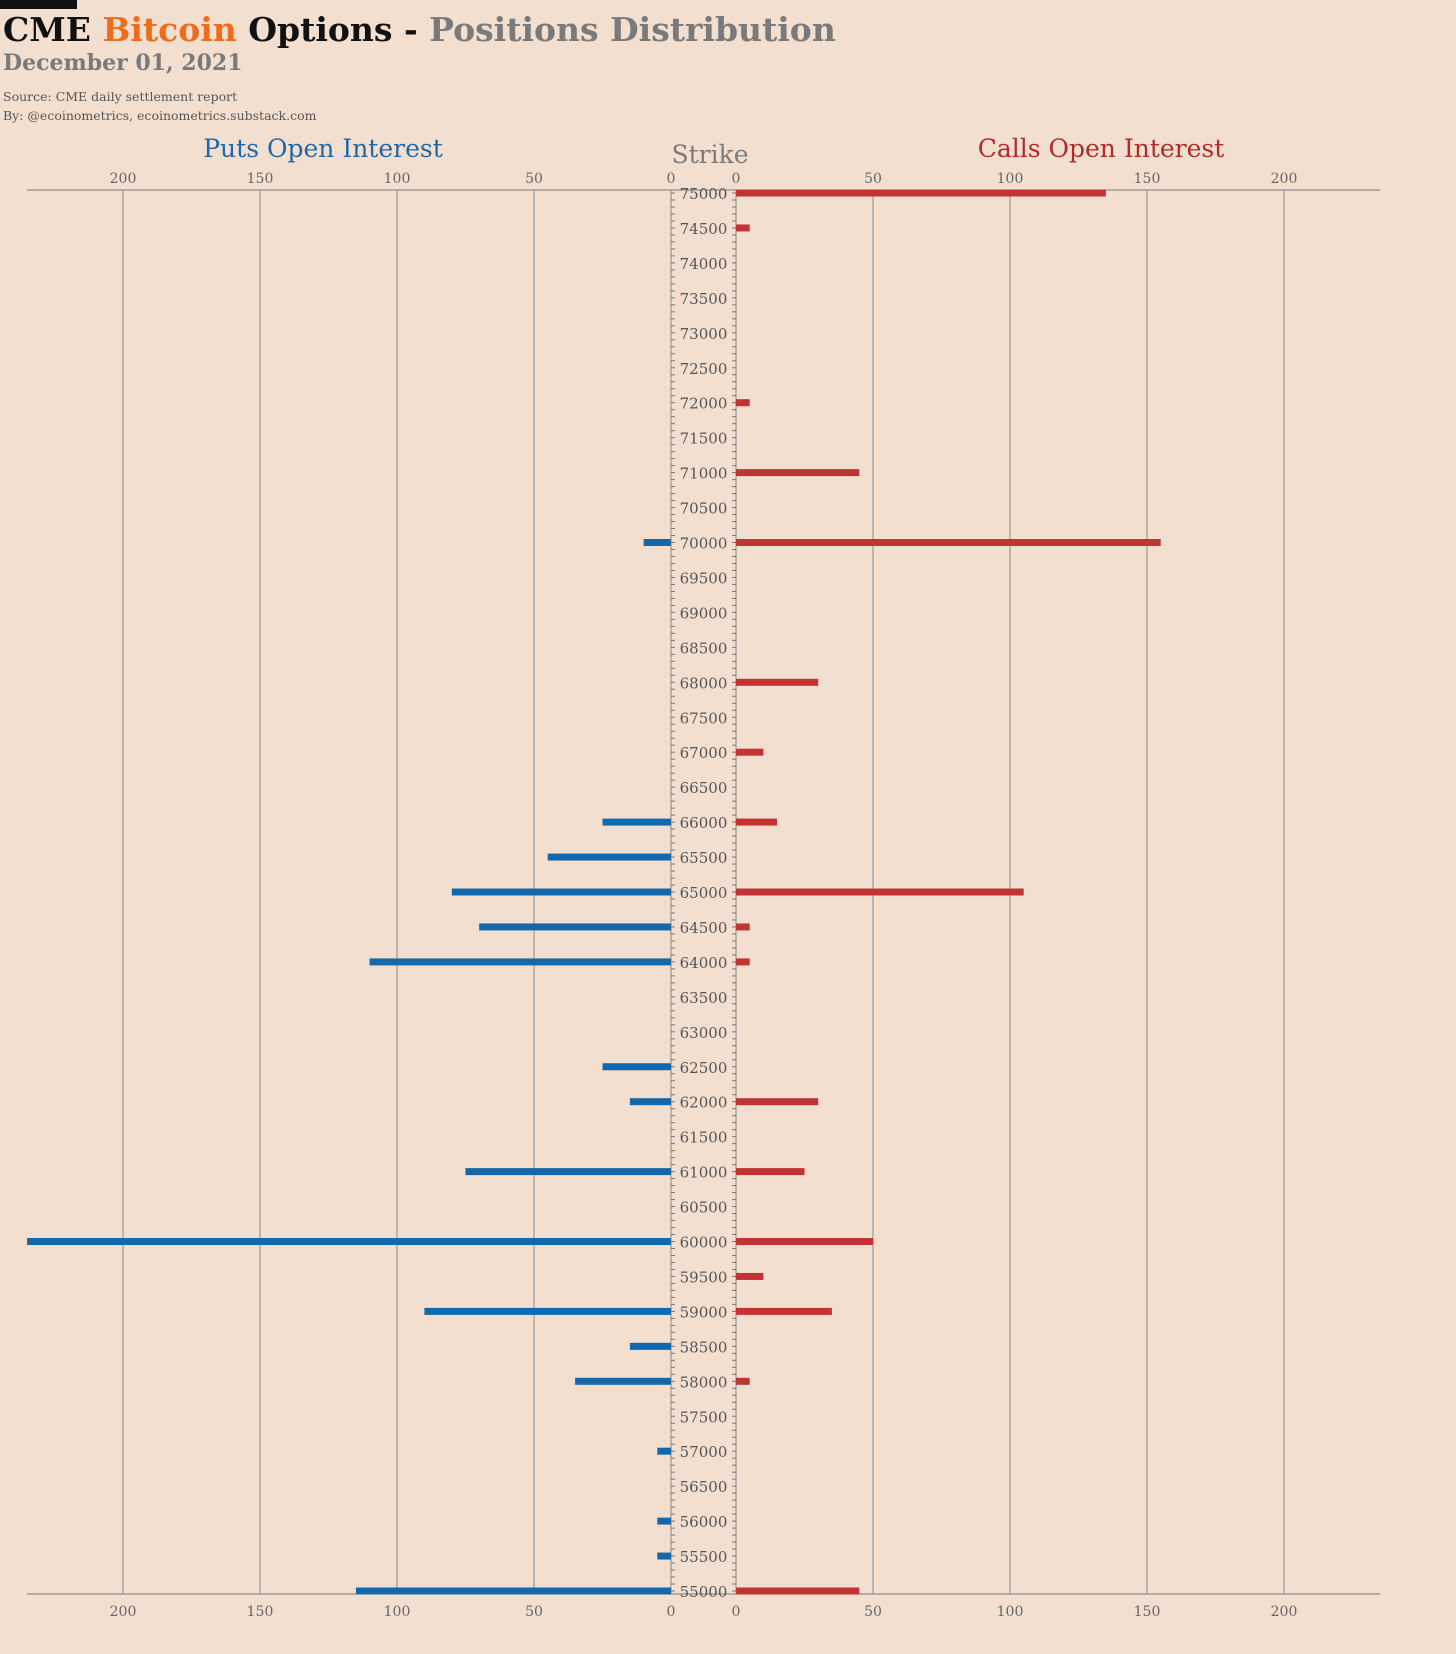  Describe the element at coordinates (873, 1612) in the screenshot. I see `calls-bottom-tick-50: 50` at that location.